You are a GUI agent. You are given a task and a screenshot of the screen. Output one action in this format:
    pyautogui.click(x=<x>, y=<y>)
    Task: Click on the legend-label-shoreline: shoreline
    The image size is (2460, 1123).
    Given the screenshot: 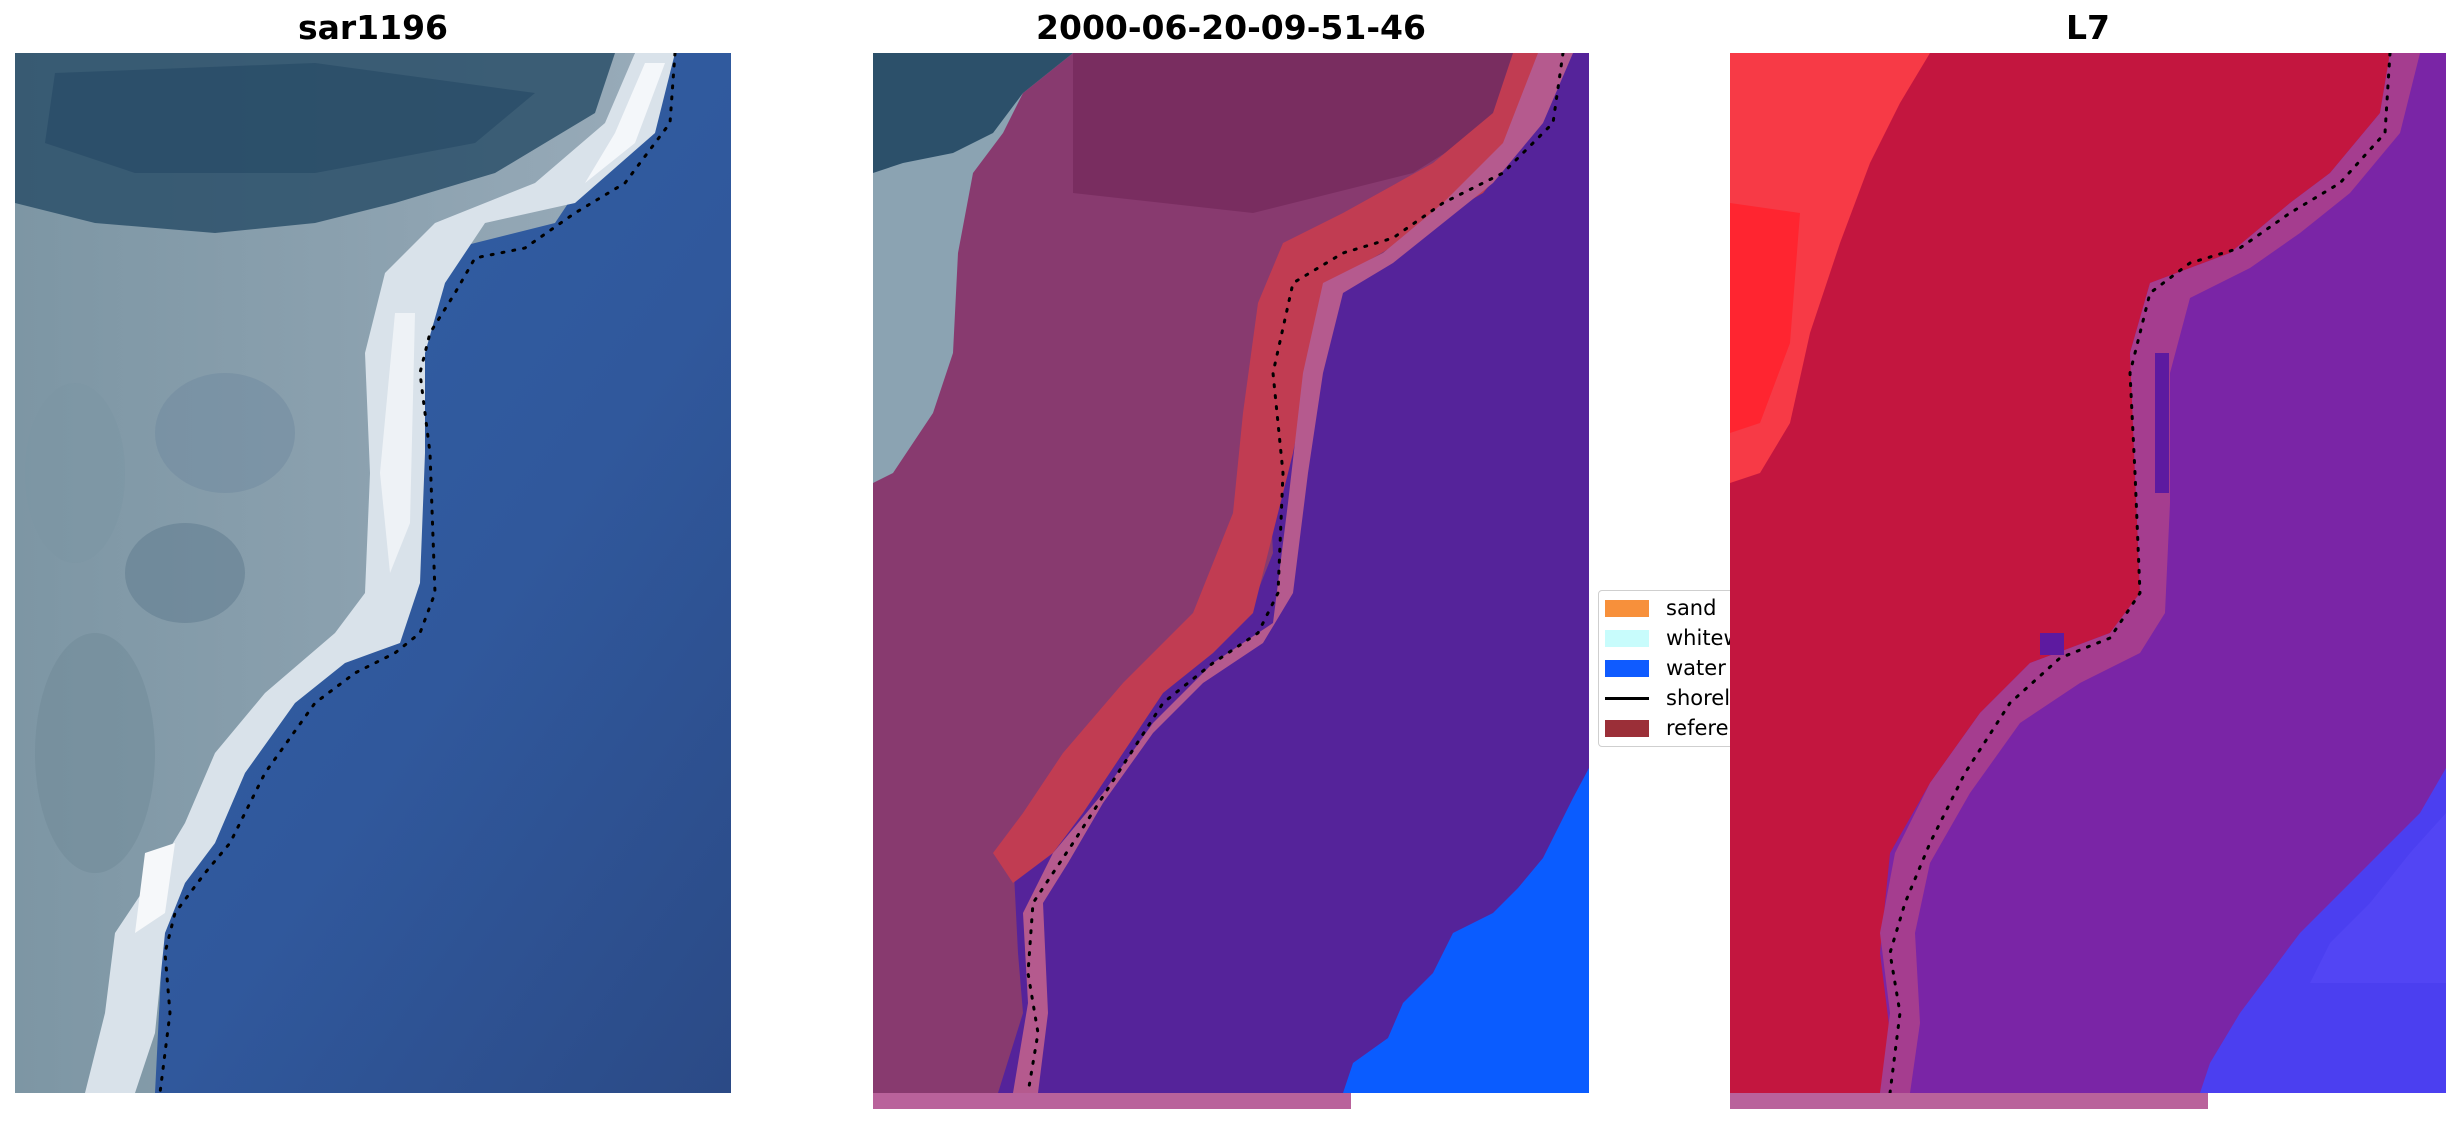 What is the action you would take?
    pyautogui.click(x=1701, y=698)
    